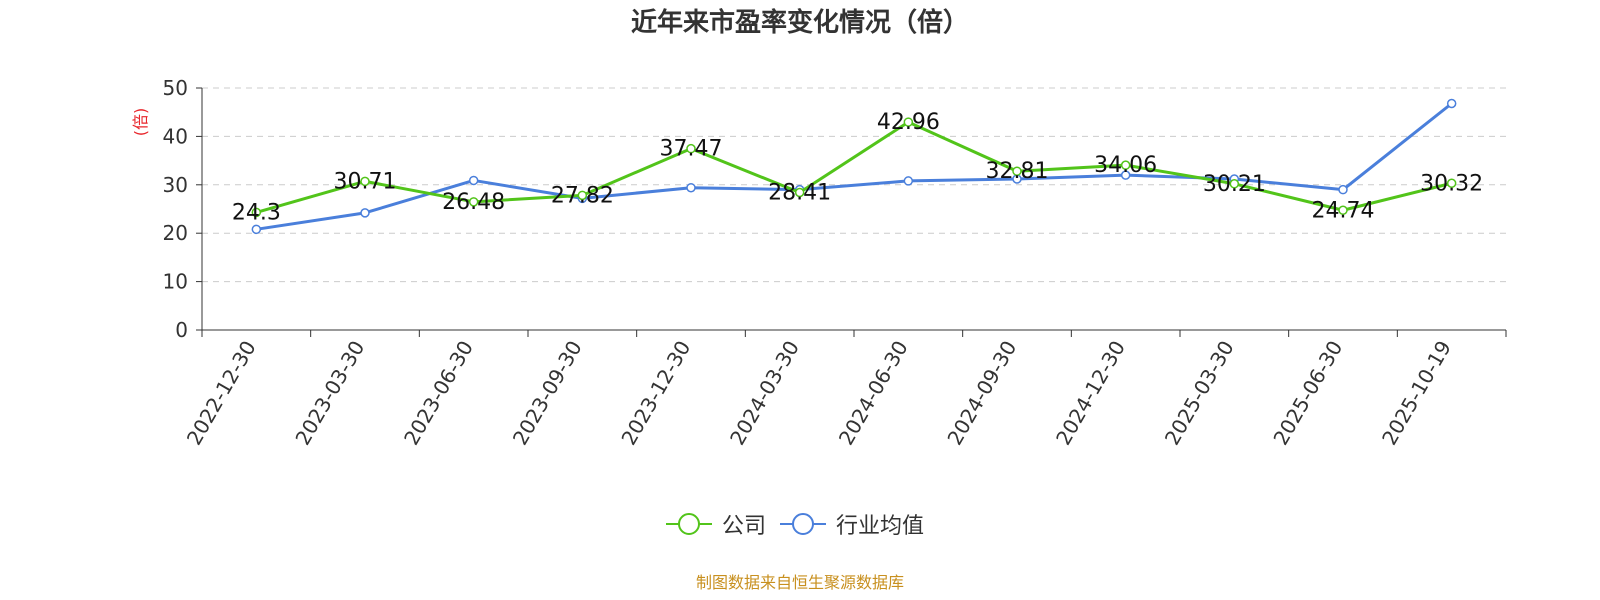 The image size is (1600, 600). What do you see at coordinates (799, 582) in the screenshot?
I see `data-source-note: 制图数据来自恒生聚源数据库` at bounding box center [799, 582].